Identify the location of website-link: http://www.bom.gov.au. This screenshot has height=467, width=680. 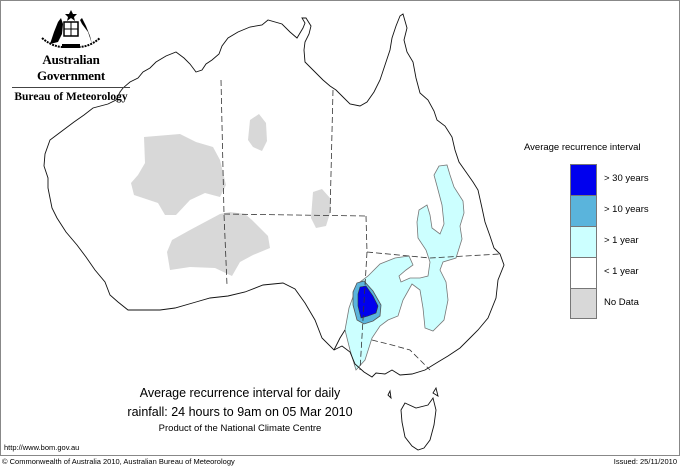
(42, 447).